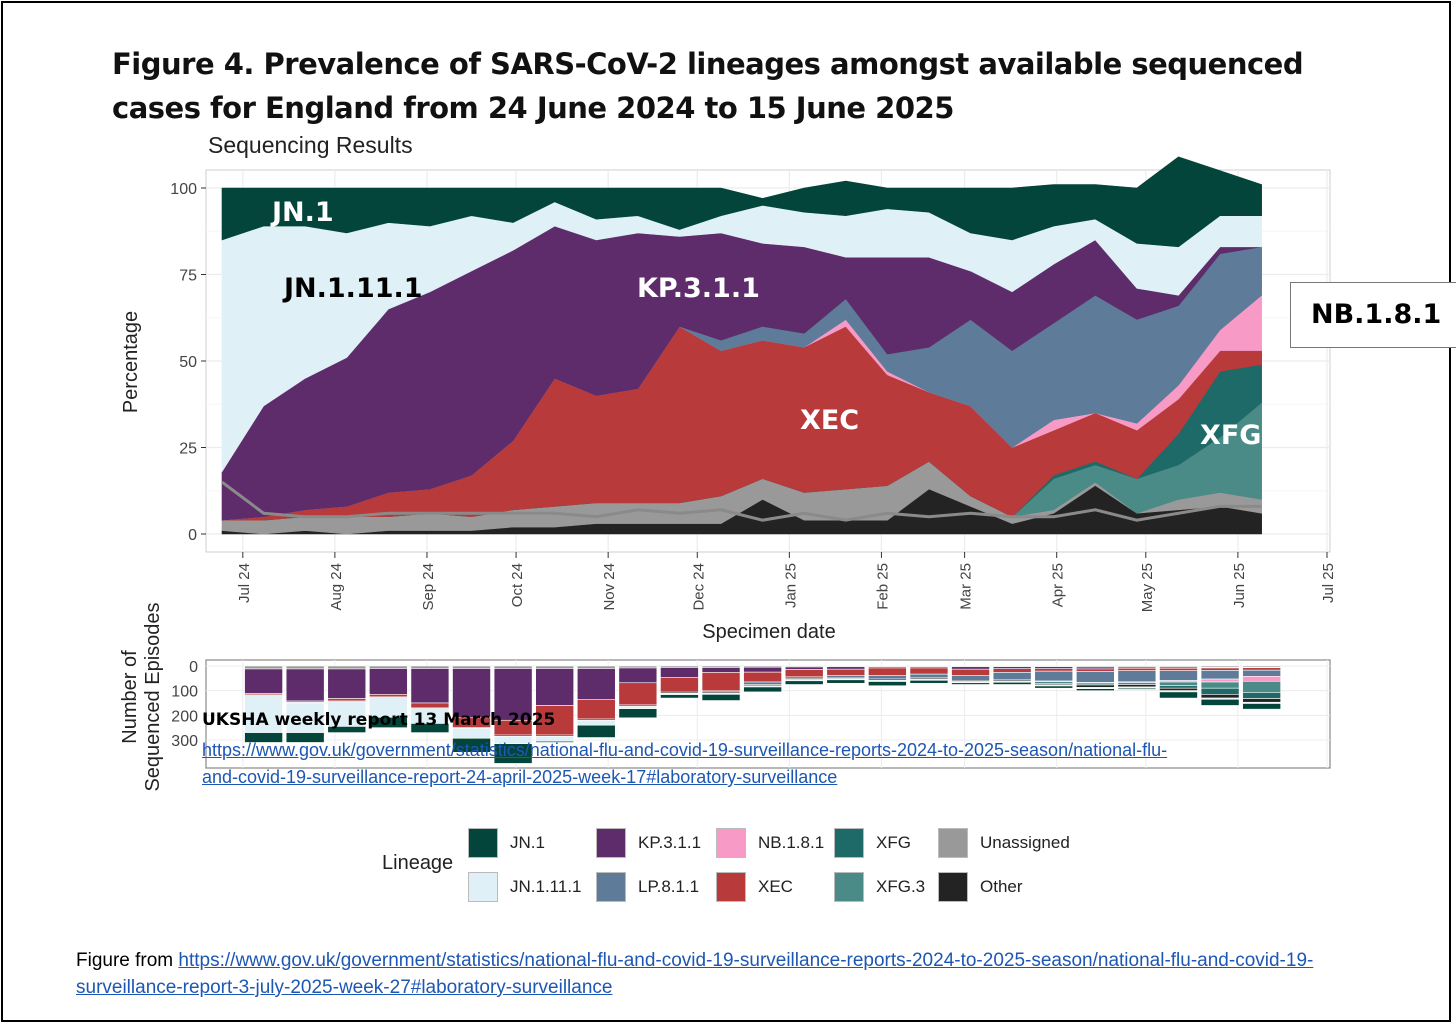  What do you see at coordinates (768, 632) in the screenshot?
I see `x-axis-label: Specimen date` at bounding box center [768, 632].